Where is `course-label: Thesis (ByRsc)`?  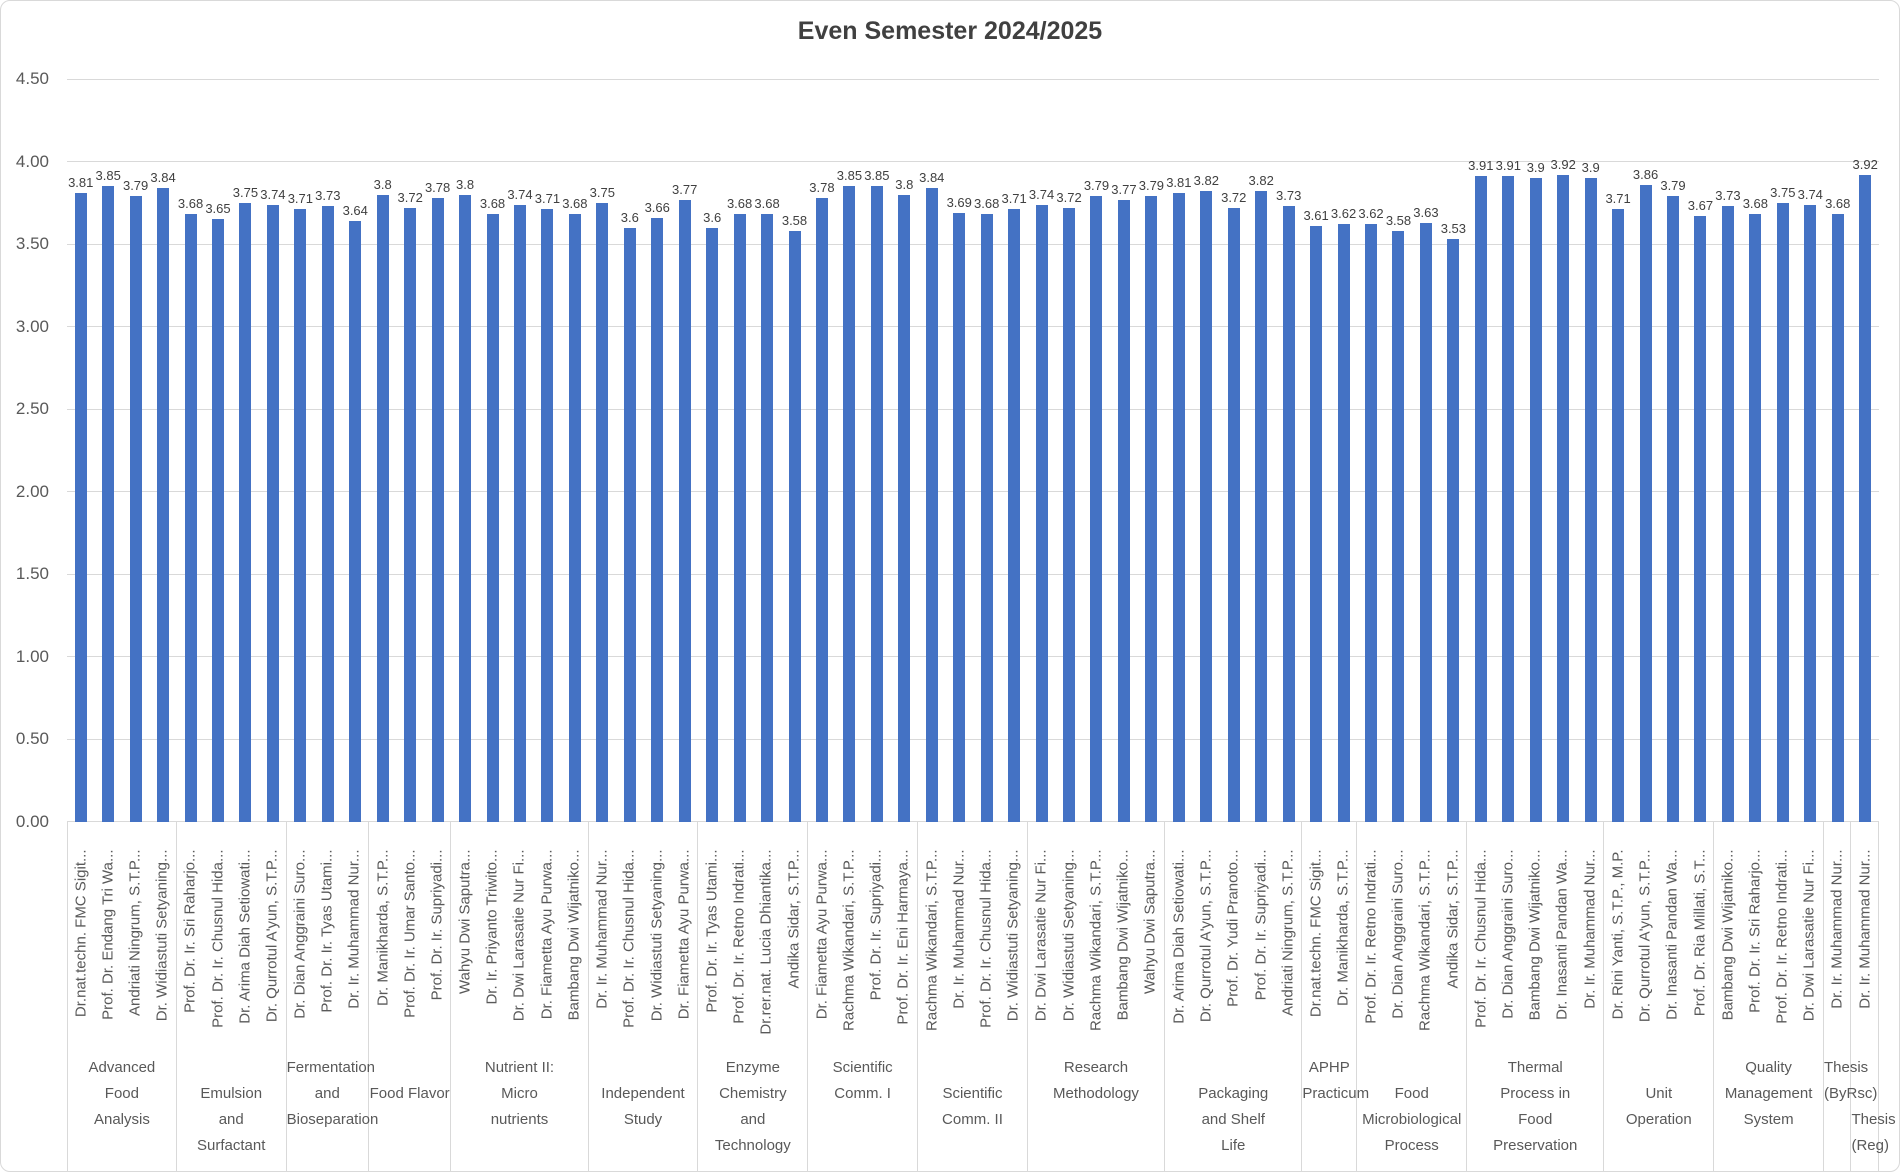 course-label: Thesis (ByRsc) is located at coordinates (1851, 1074).